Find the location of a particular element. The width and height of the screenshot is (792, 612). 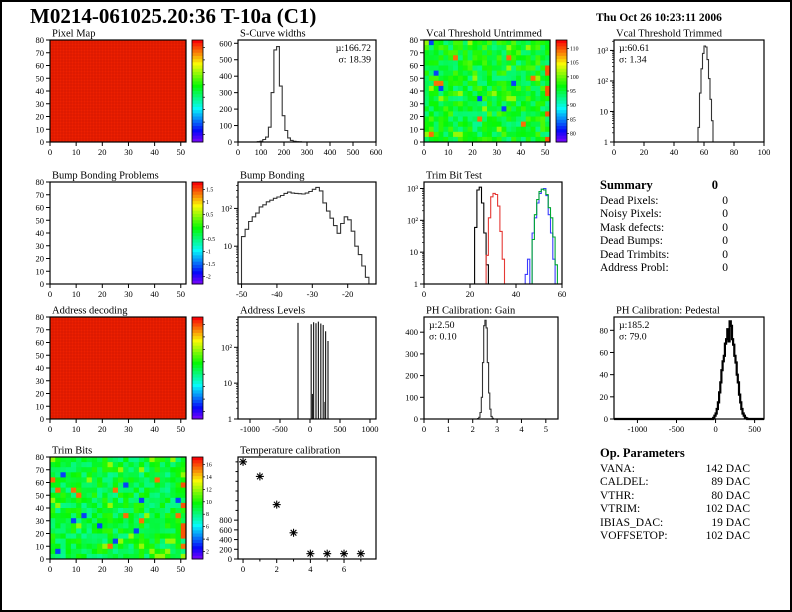

svg-text: PH Calibration: Pedestal is located at coordinates (668, 311).